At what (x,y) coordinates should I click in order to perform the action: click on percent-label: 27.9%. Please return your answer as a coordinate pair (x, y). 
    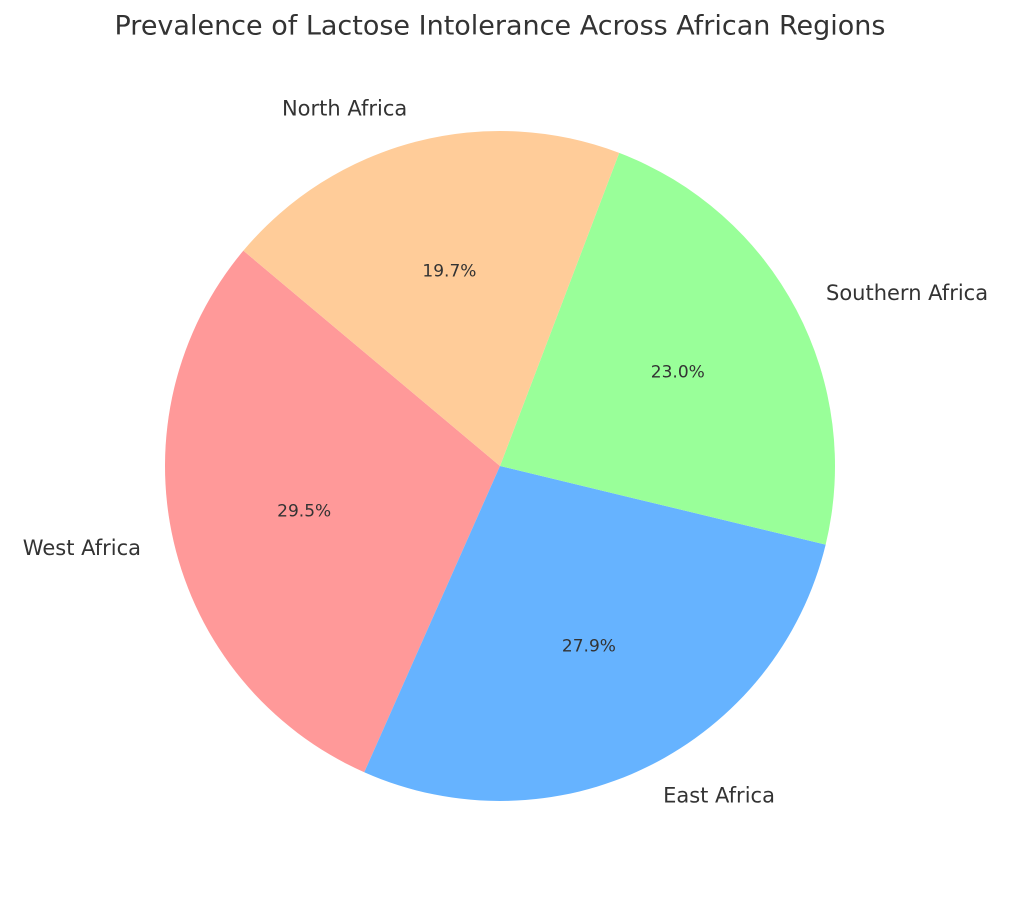
    Looking at the image, I should click on (589, 646).